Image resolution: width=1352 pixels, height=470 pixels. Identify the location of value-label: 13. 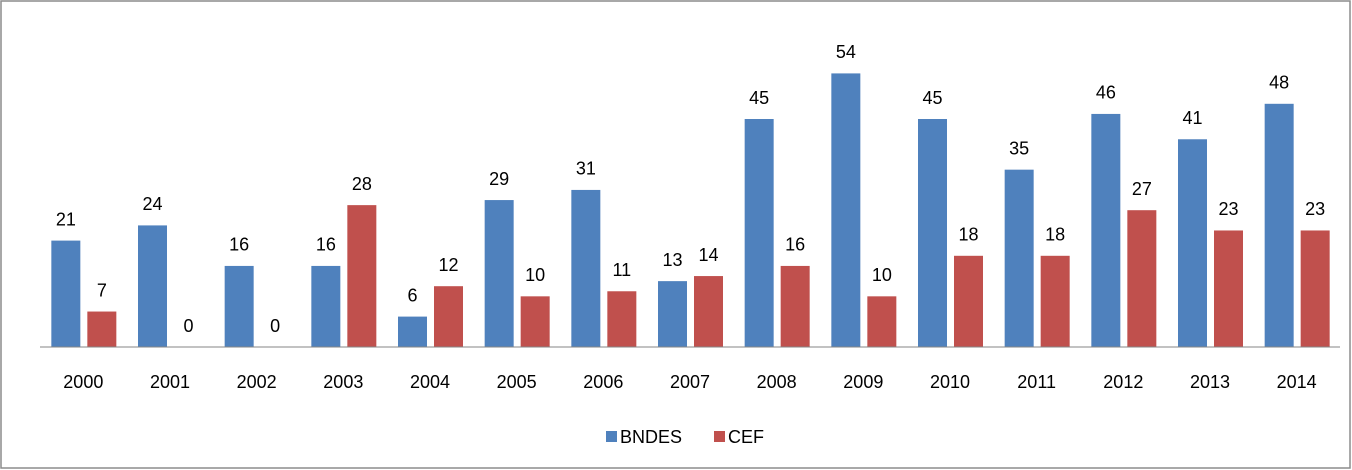
(672, 260).